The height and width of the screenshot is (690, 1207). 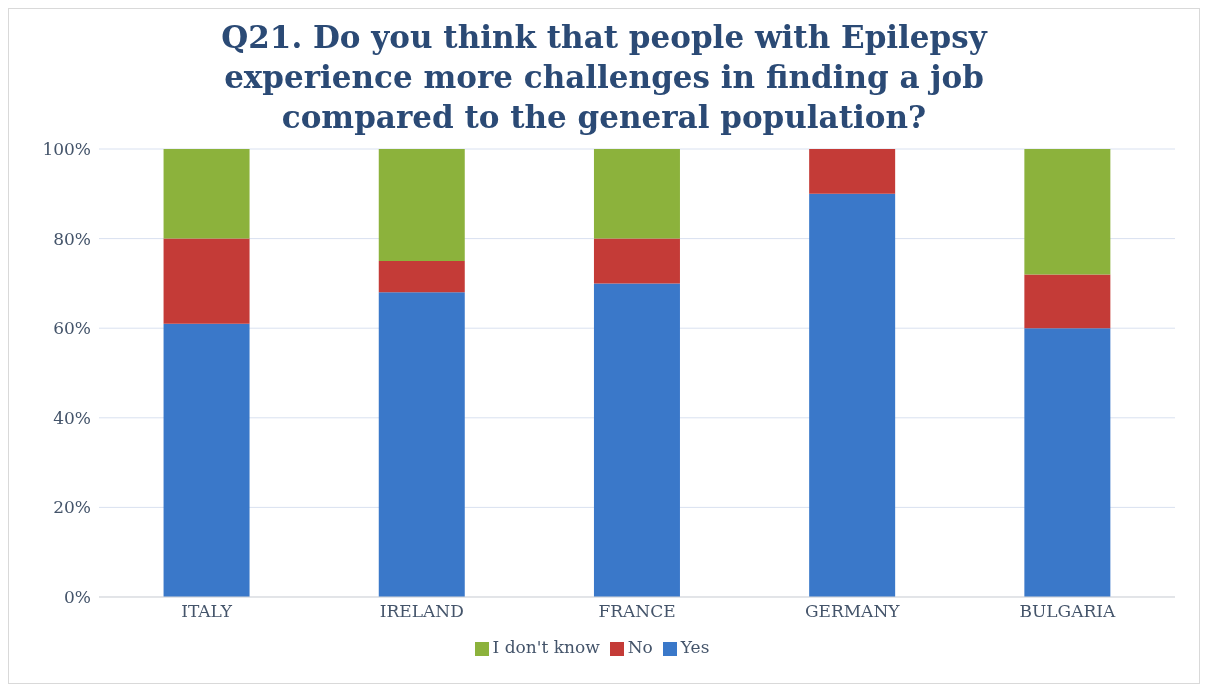 What do you see at coordinates (72, 507) in the screenshot?
I see `y-tick-label: 20%` at bounding box center [72, 507].